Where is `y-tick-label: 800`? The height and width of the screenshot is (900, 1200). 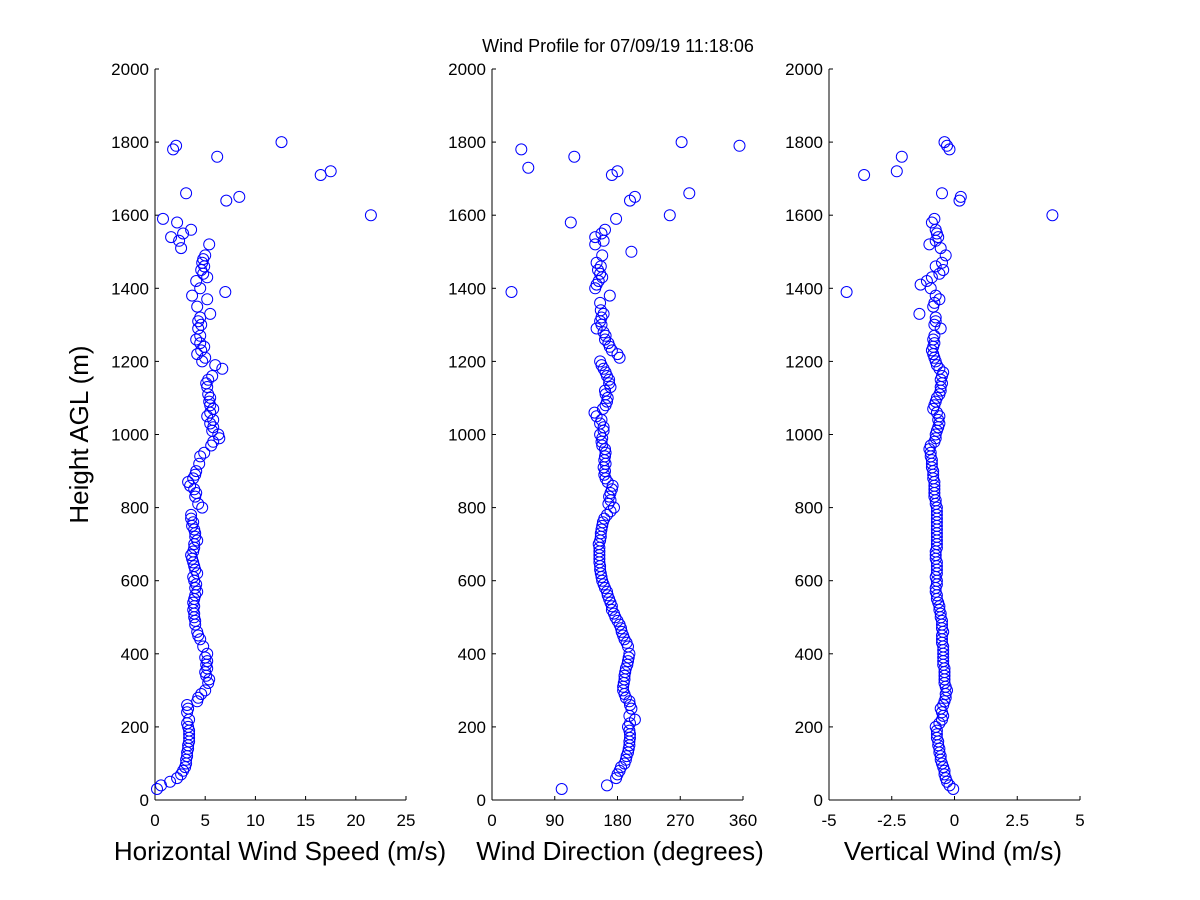
y-tick-label: 800 is located at coordinates (809, 508).